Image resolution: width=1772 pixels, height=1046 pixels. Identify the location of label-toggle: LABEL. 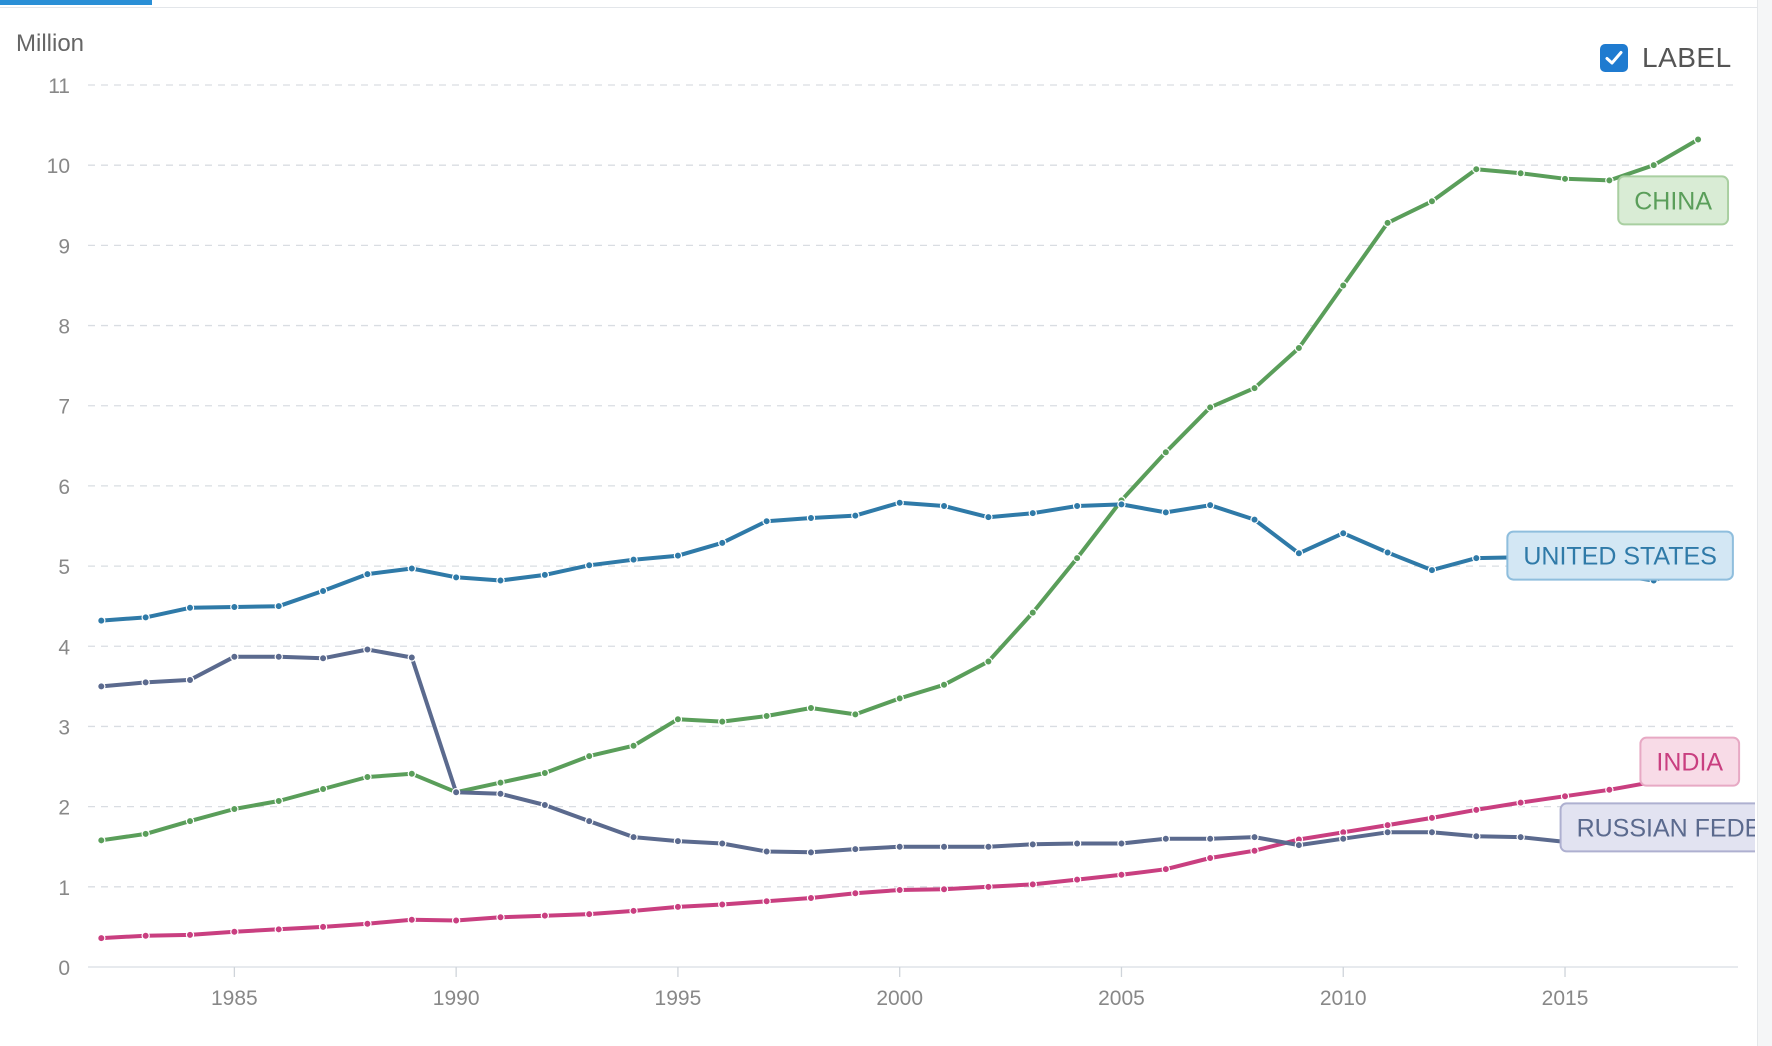
(1666, 58).